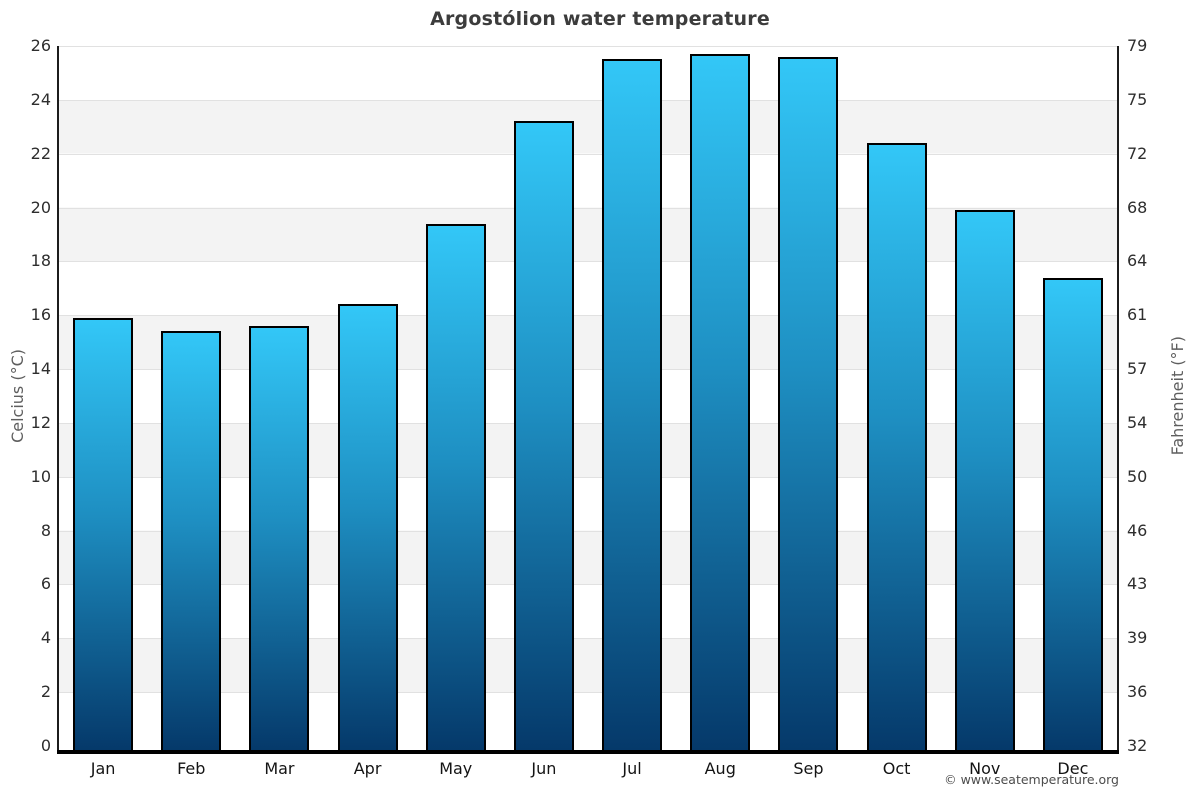 The image size is (1200, 800). I want to click on ytick-fahrenheit-50: 50, so click(1137, 476).